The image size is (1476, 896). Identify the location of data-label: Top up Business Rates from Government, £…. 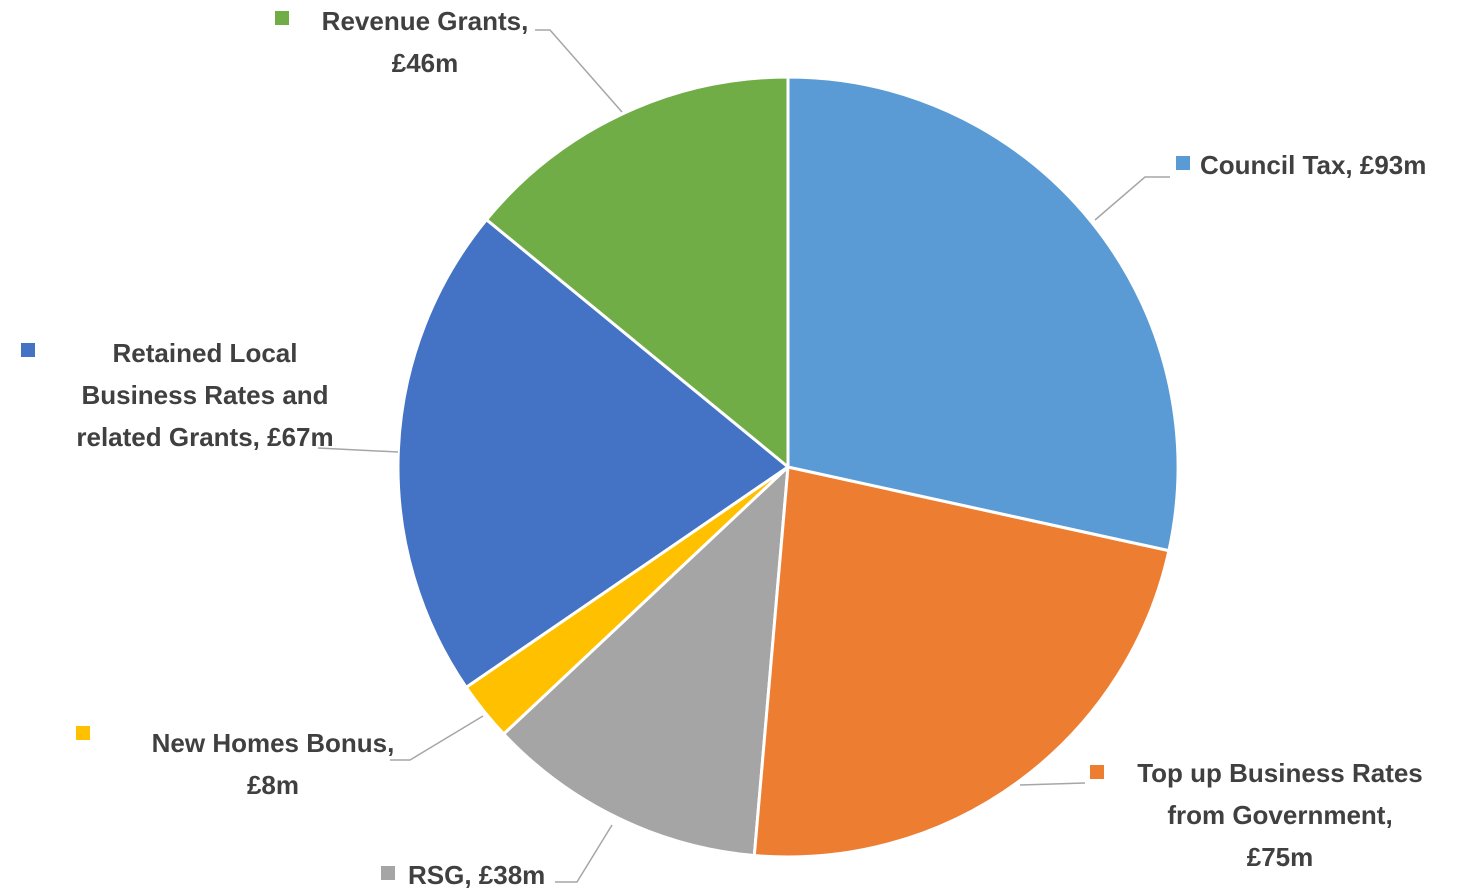
(1280, 815).